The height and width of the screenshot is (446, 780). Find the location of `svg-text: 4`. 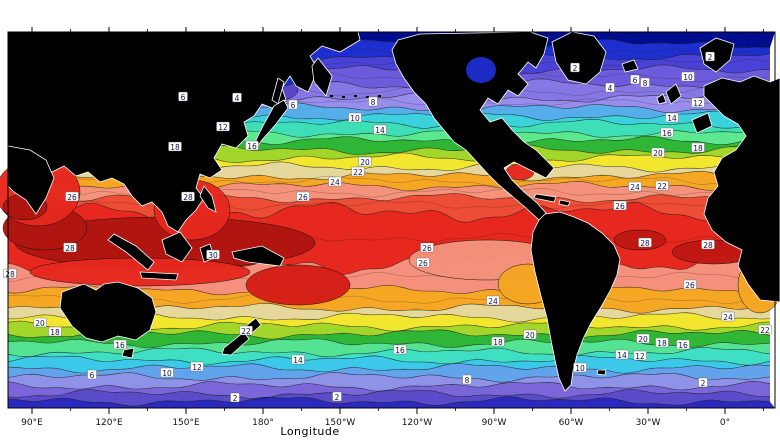

svg-text: 4 is located at coordinates (610, 88).